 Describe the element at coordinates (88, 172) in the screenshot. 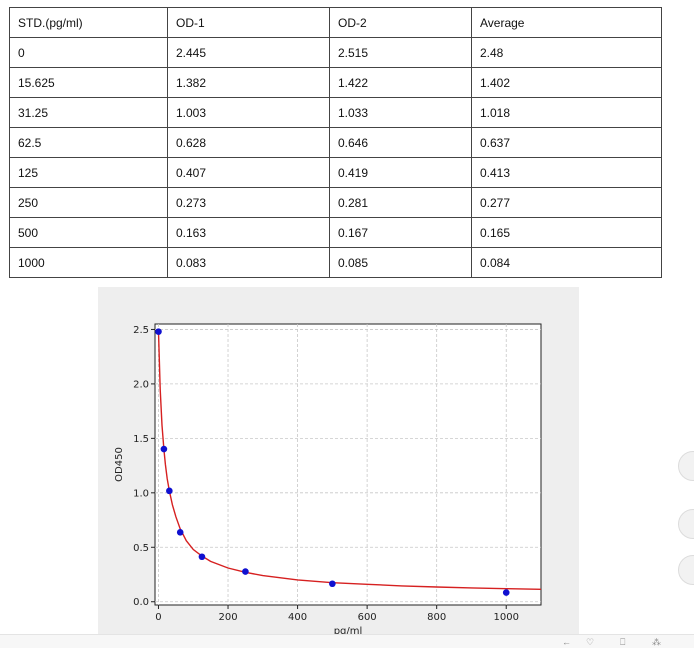

I see `cell-std: 125` at that location.